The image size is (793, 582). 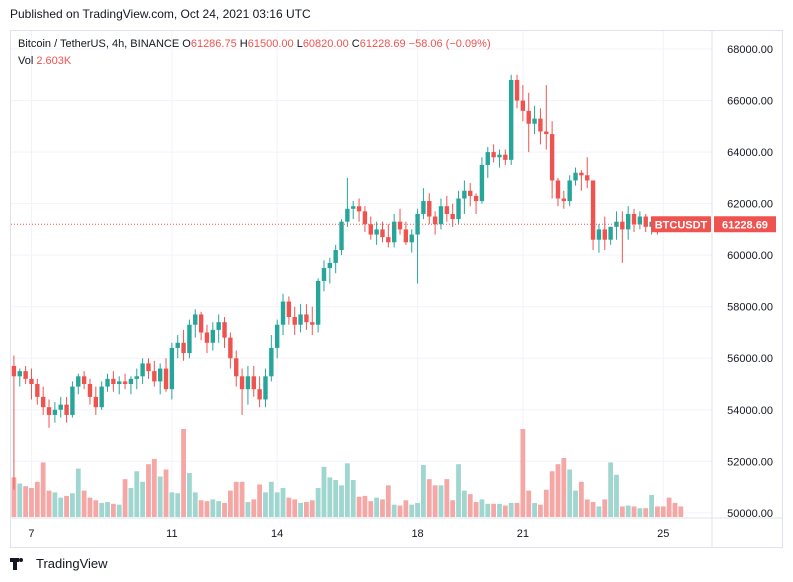 I want to click on y-tick-label: 66000.00, so click(x=750, y=102).